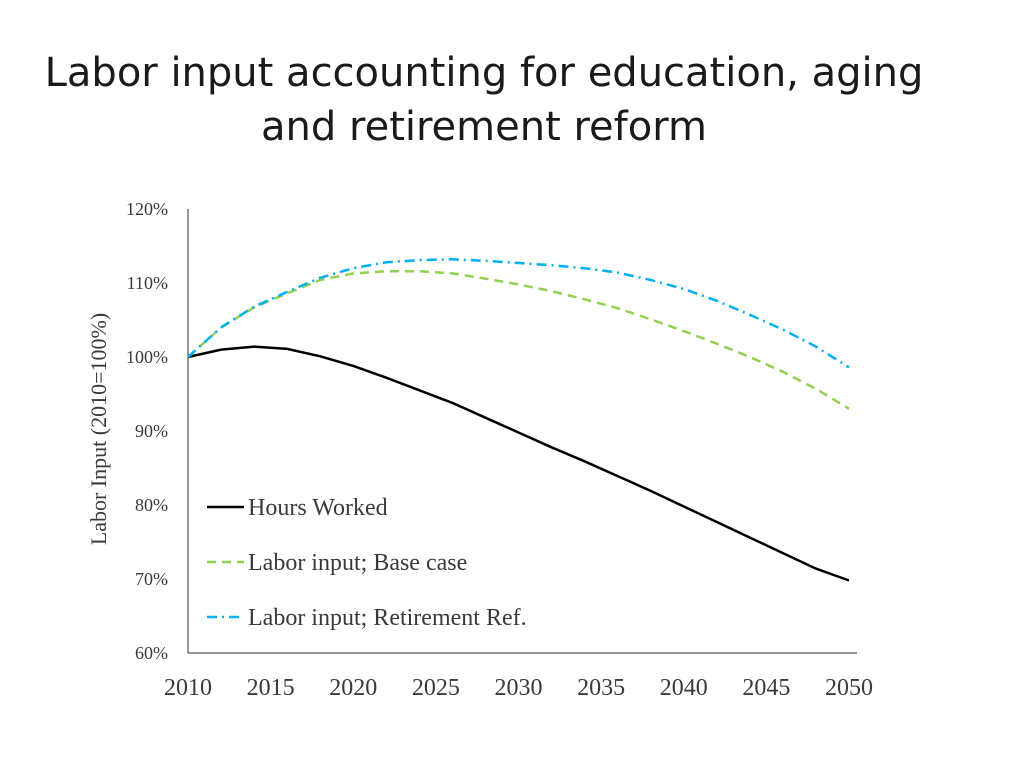 The image size is (1024, 768). Describe the element at coordinates (387, 618) in the screenshot. I see `legend-label: Labor input; Retirement Ref.` at that location.